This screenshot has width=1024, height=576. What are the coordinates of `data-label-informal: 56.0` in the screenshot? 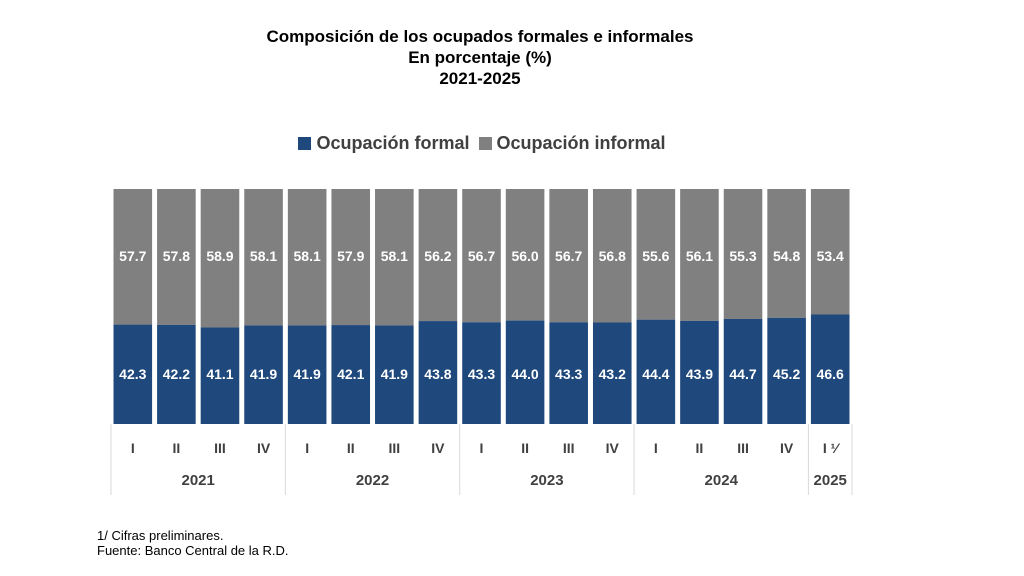 It's located at (524, 256).